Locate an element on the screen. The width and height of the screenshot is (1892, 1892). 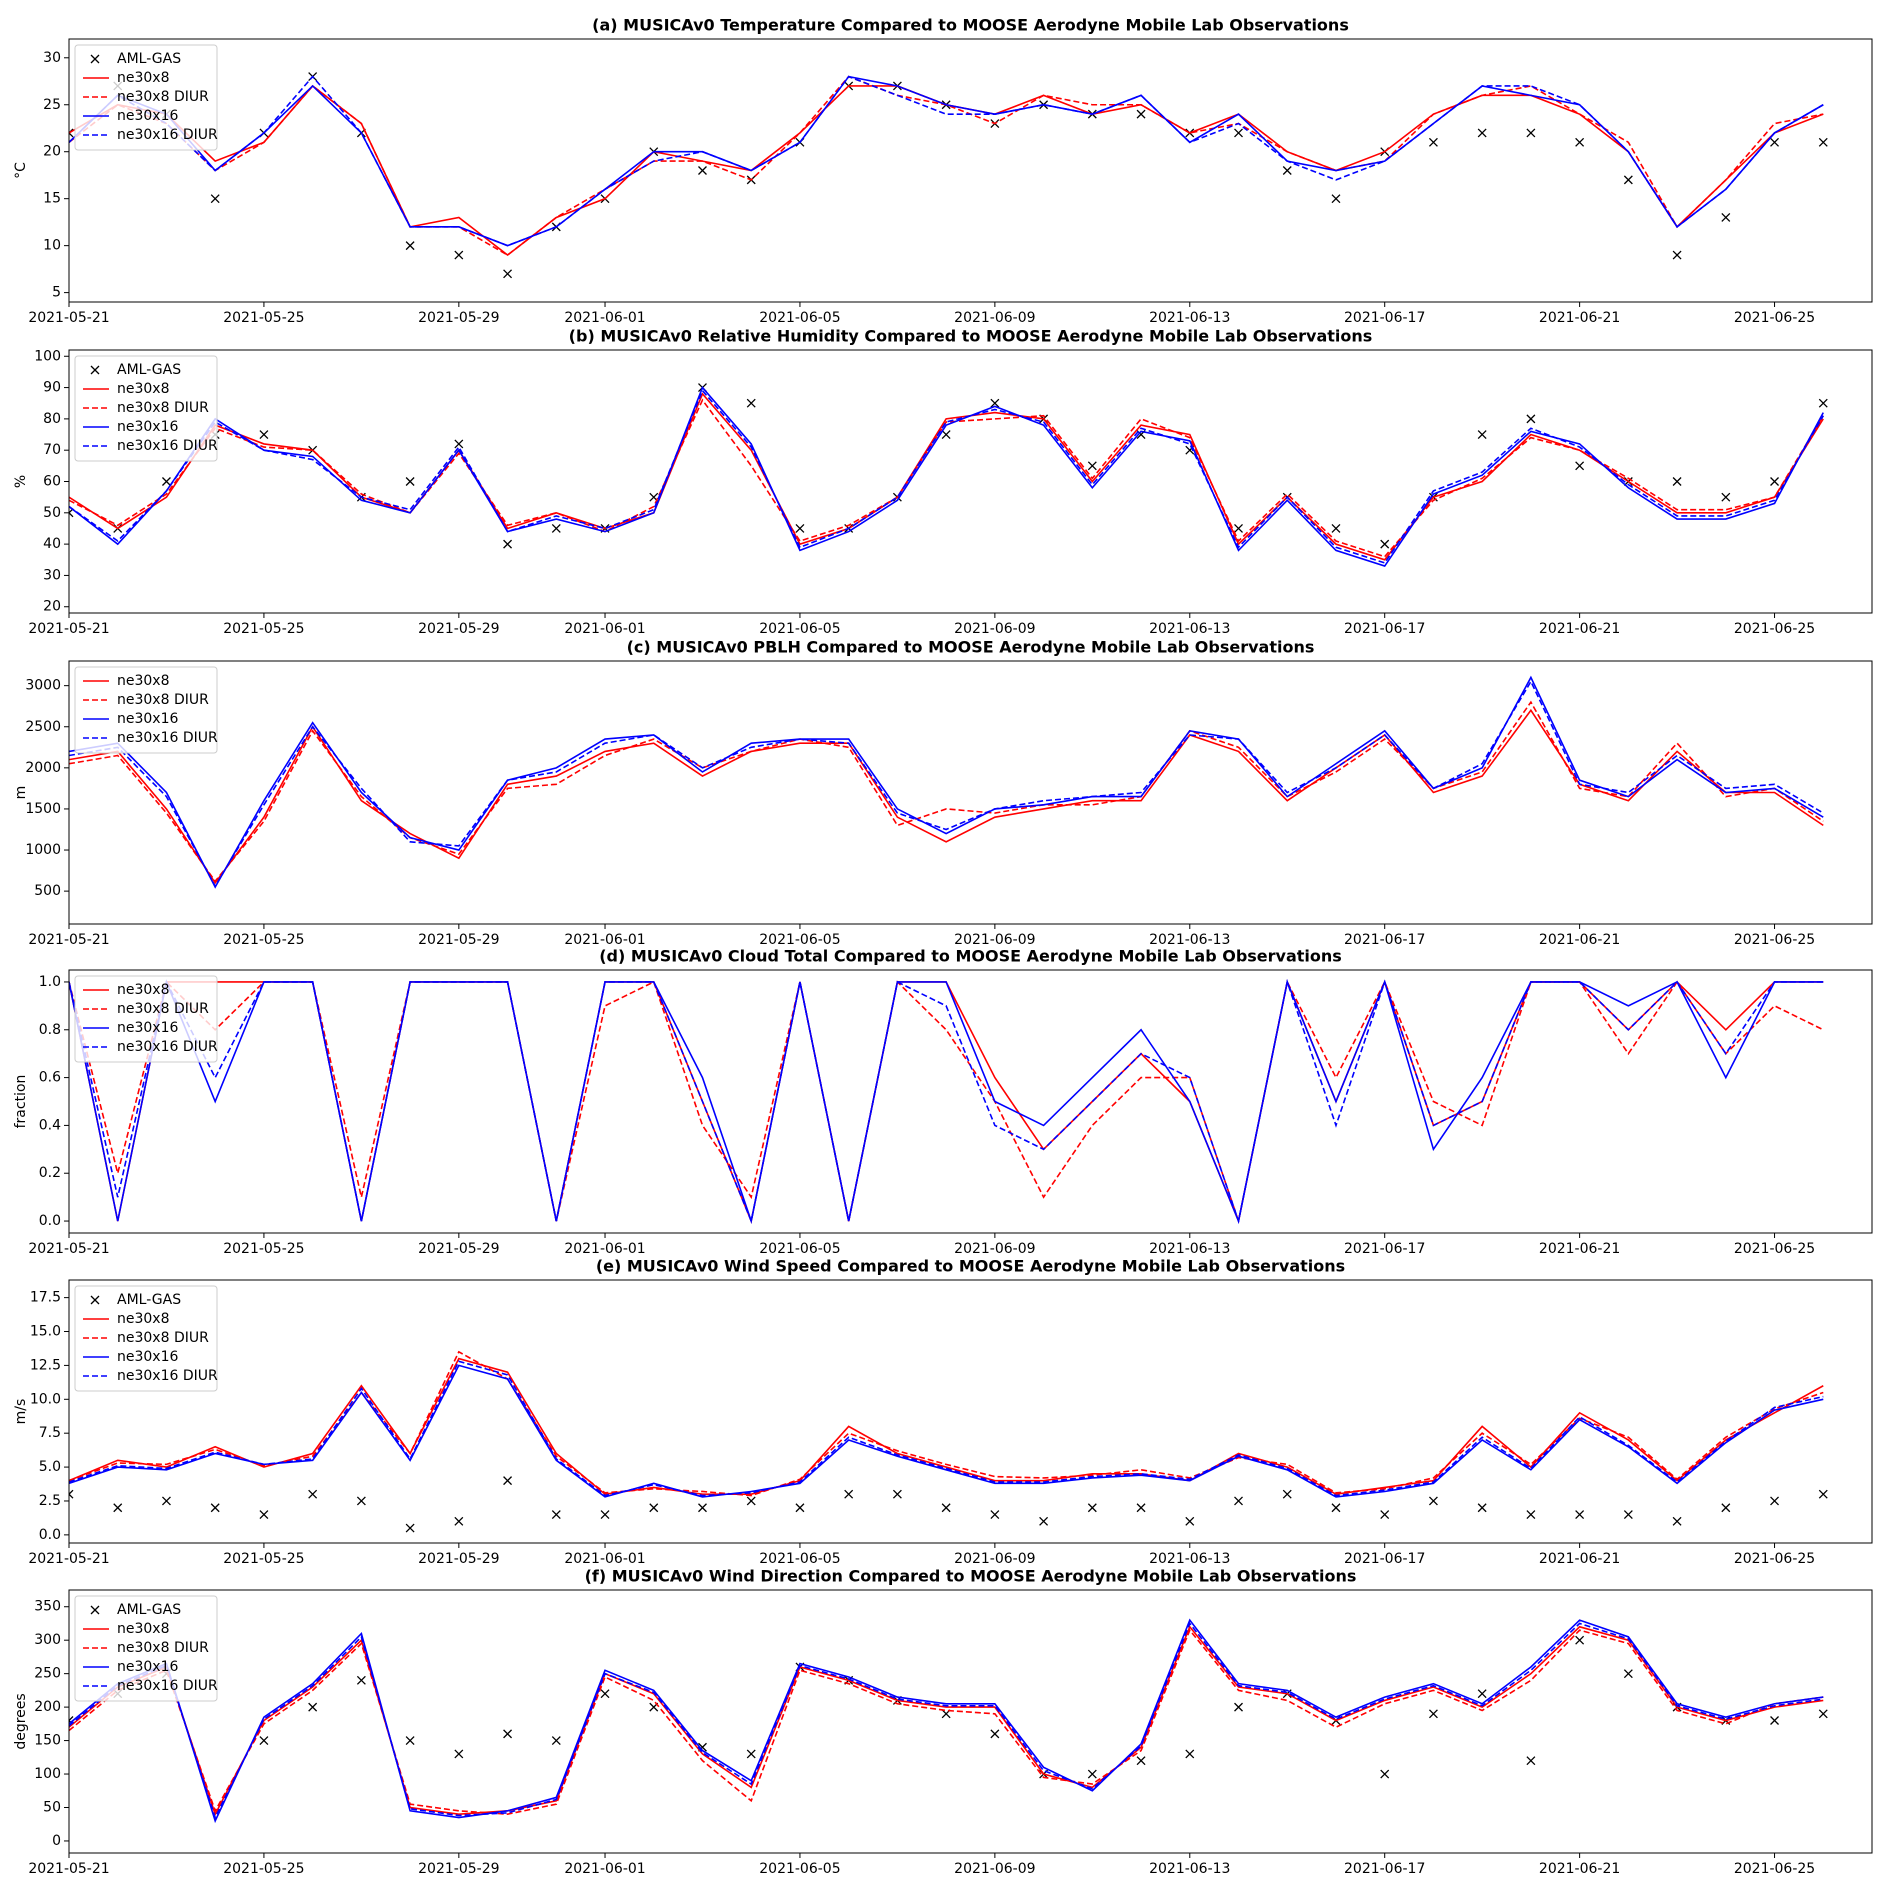
y-tick-label: 0.4 is located at coordinates (50, 1125).